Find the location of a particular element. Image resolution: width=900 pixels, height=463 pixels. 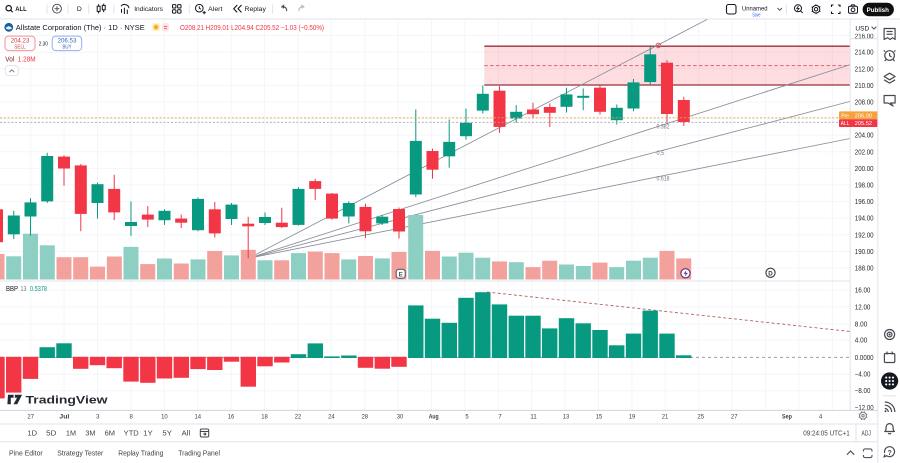

svg-text: 24 is located at coordinates (331, 416).